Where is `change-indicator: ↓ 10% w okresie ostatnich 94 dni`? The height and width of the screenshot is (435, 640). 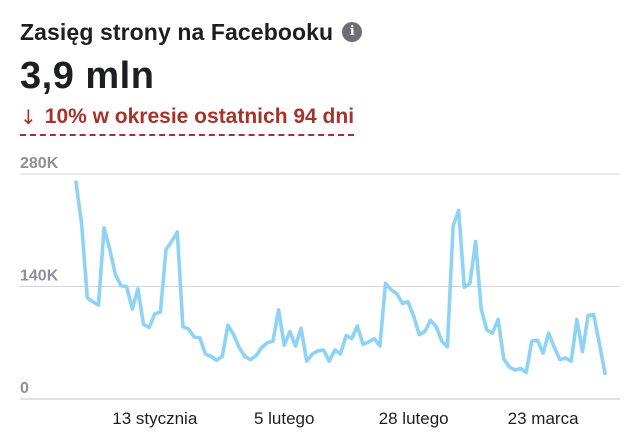
change-indicator: ↓ 10% w okresie ostatnich 94 dni is located at coordinates (187, 120).